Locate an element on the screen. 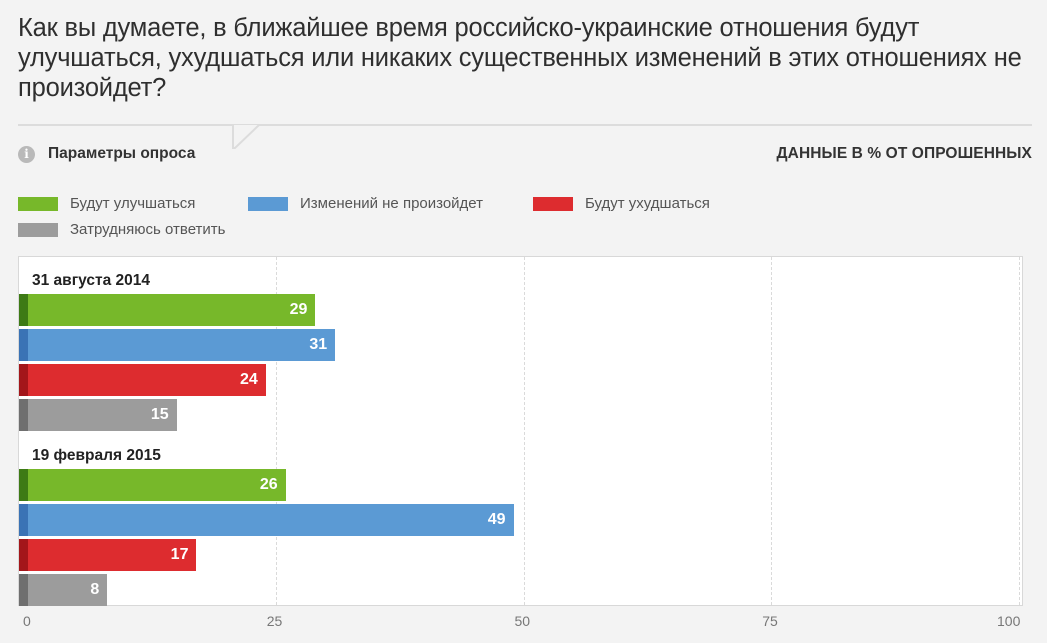 Image resolution: width=1047 pixels, height=643 pixels. legend-item-worsen: Будут ухудшаться is located at coordinates (621, 203).